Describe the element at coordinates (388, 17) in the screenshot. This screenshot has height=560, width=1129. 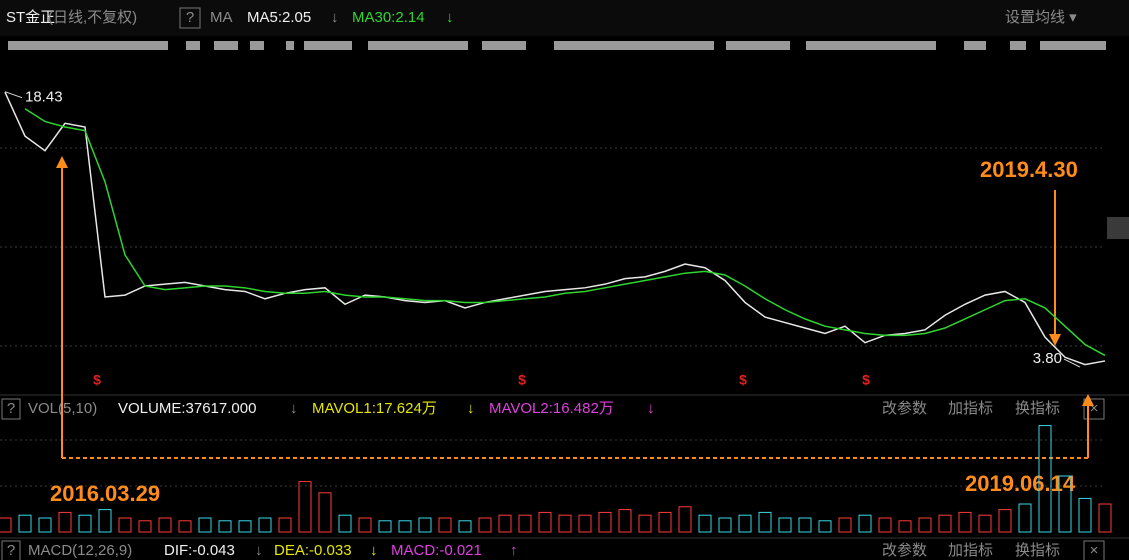
I see `ma30: MA30:2.14` at that location.